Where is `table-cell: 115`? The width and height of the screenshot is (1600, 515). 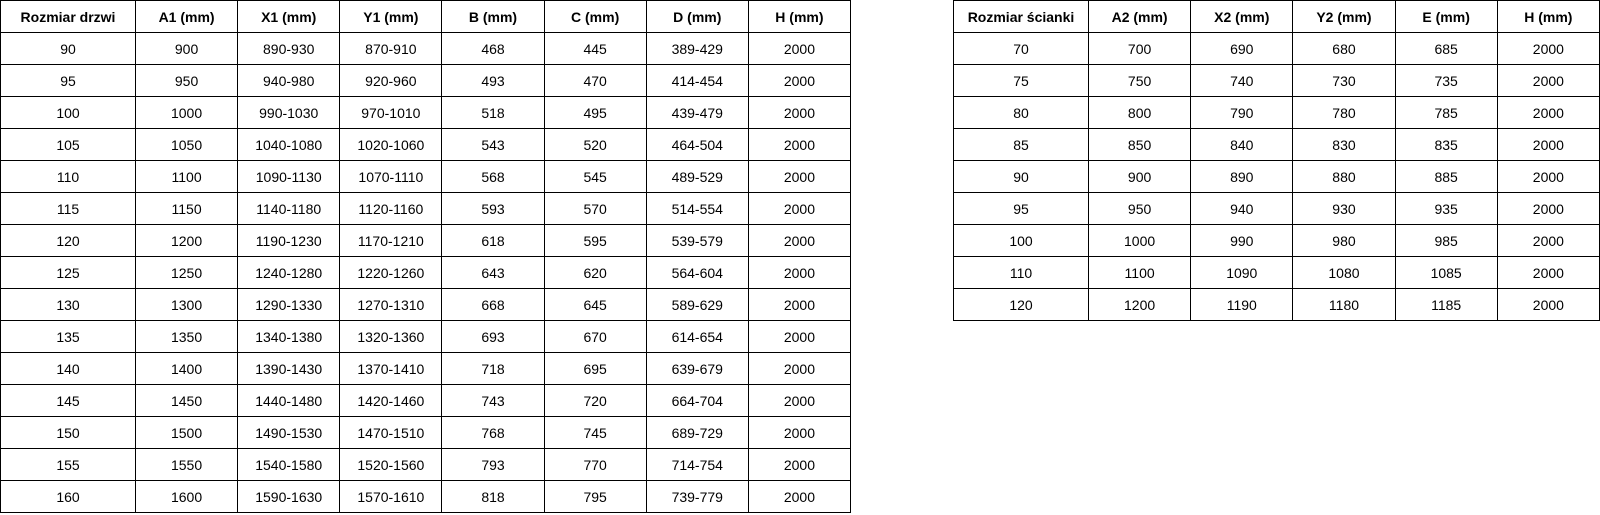 table-cell: 115 is located at coordinates (68, 208).